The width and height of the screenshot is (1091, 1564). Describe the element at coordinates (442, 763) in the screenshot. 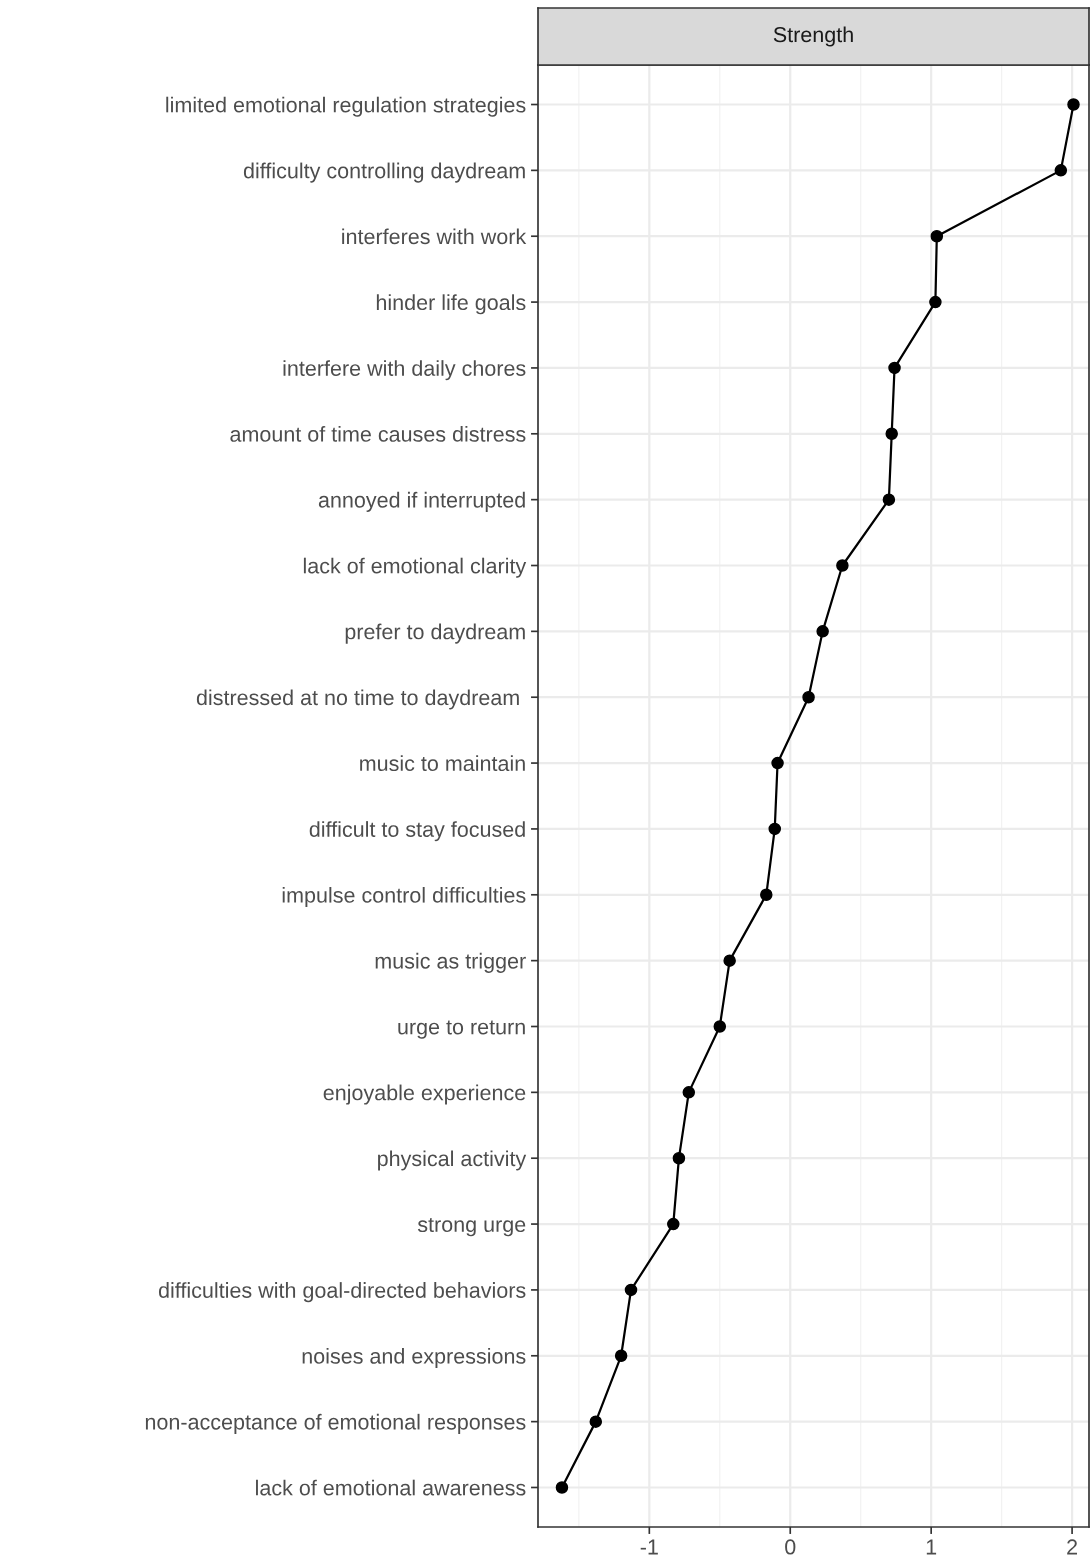

I see `y-tick-label: music to maintain` at that location.